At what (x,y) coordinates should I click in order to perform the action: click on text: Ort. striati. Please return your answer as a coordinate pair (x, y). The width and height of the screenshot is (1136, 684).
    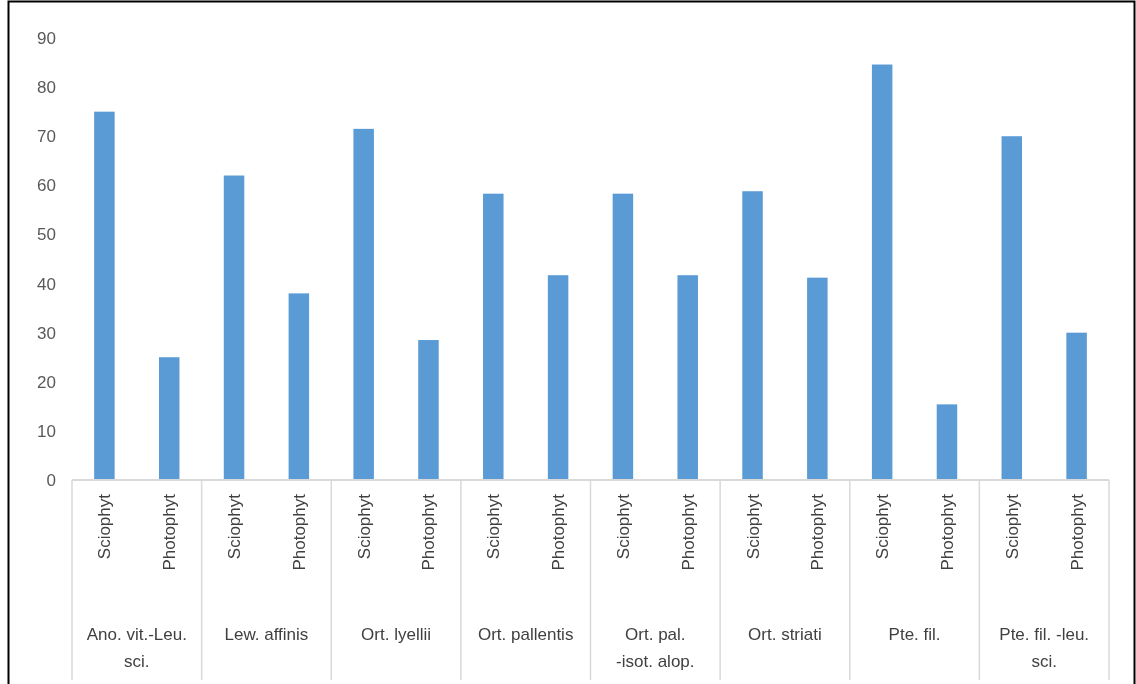
    Looking at the image, I should click on (785, 634).